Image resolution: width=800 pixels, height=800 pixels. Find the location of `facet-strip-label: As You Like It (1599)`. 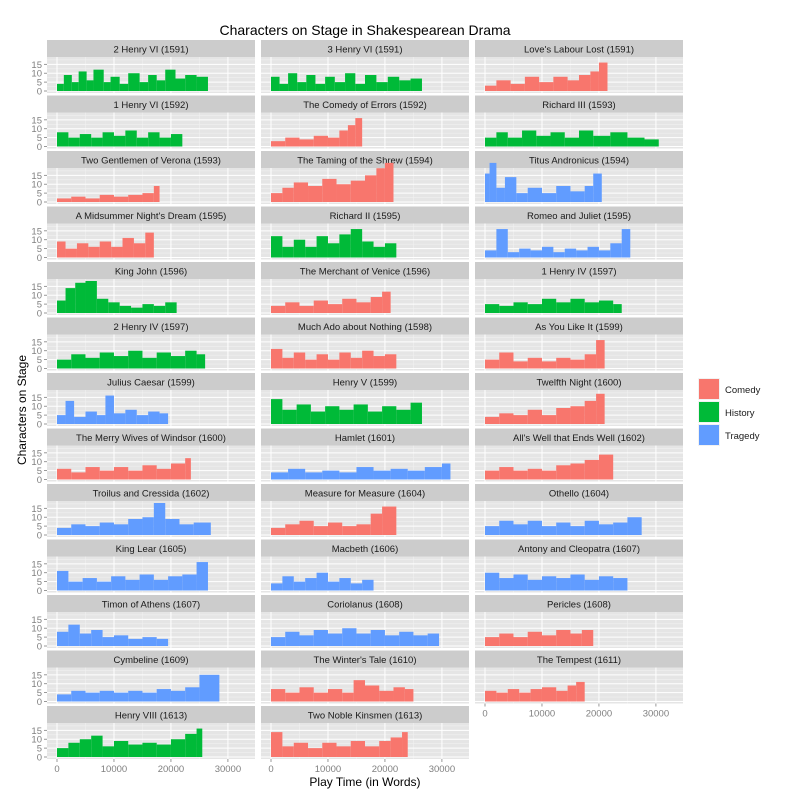

facet-strip-label: As You Like It (1599) is located at coordinates (579, 327).